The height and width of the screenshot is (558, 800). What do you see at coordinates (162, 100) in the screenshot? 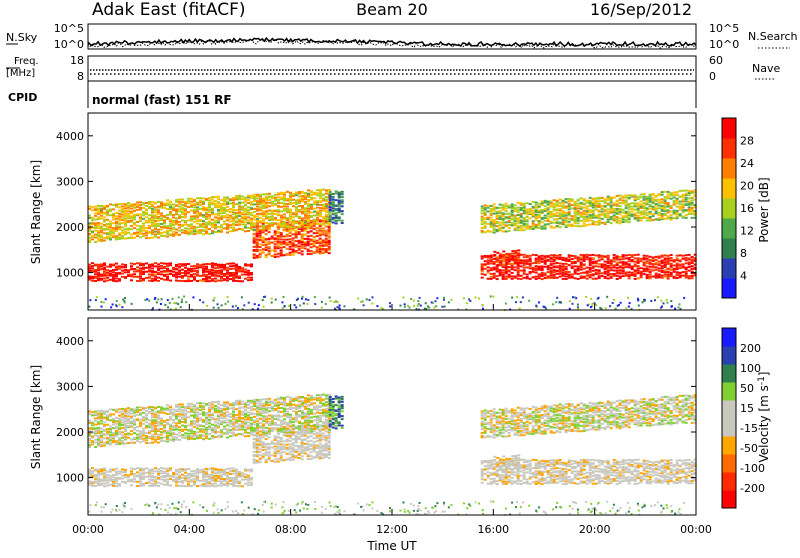
I see `cpid-value: normal (fast) 151 RF` at bounding box center [162, 100].